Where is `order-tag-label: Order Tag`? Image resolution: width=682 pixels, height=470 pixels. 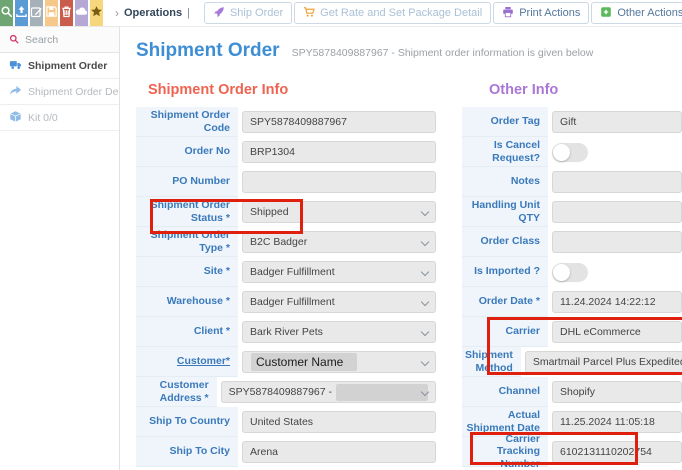
order-tag-label: Order Tag is located at coordinates (505, 122).